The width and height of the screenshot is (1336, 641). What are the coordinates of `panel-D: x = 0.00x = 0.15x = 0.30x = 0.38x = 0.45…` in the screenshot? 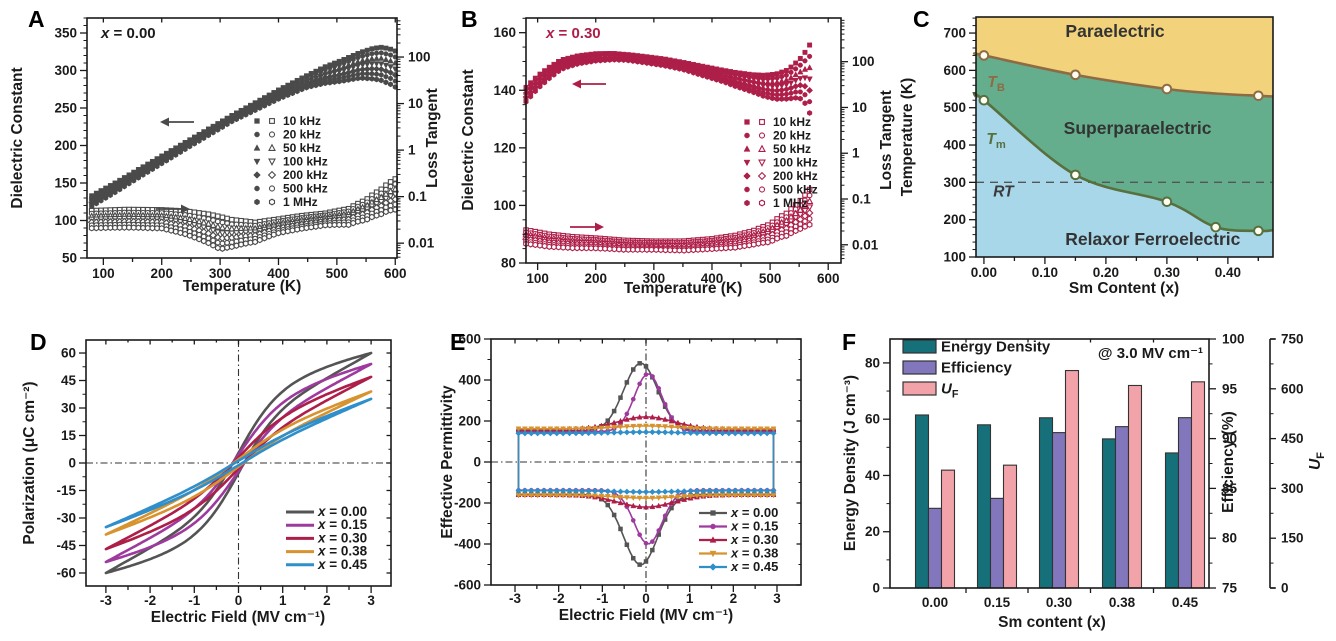 It's located at (206, 482).